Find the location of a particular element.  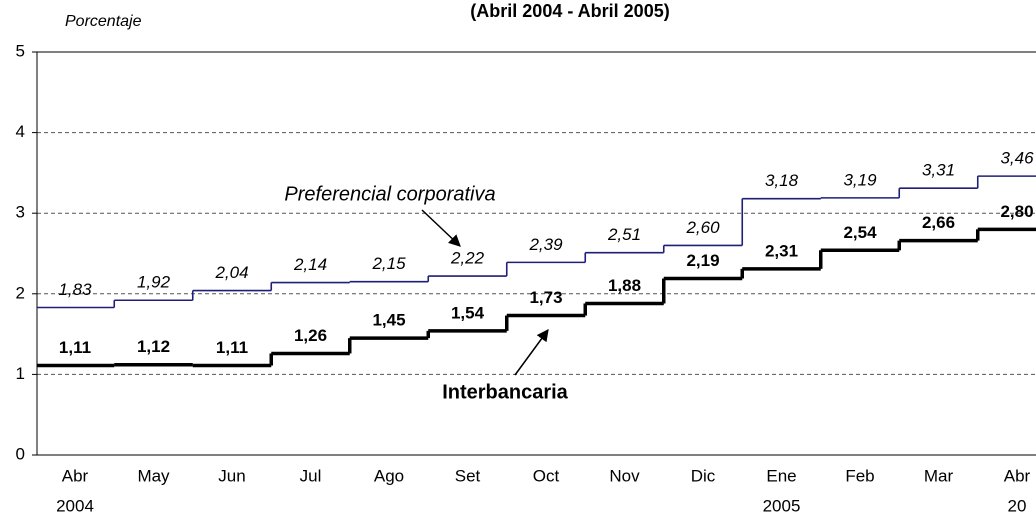

data-label: 3,46 is located at coordinates (1017, 158).